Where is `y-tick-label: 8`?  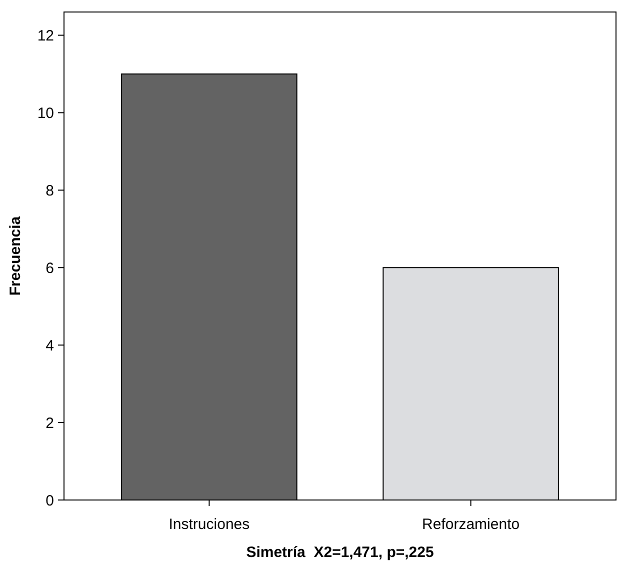 y-tick-label: 8 is located at coordinates (50, 191).